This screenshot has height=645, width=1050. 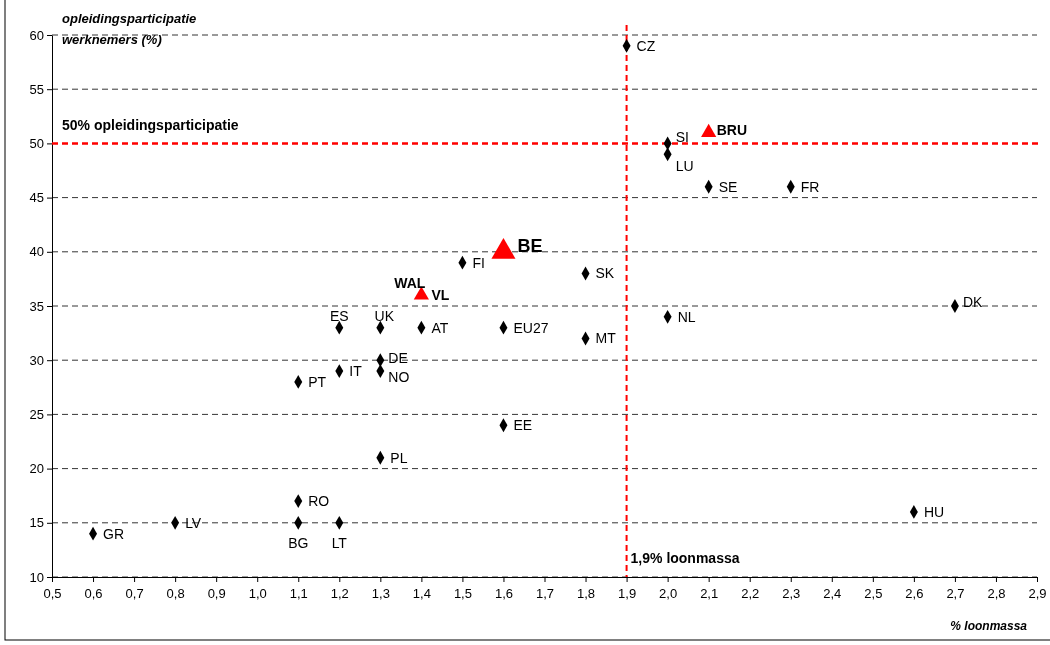 I want to click on y-tick-label: 45, so click(x=36, y=198).